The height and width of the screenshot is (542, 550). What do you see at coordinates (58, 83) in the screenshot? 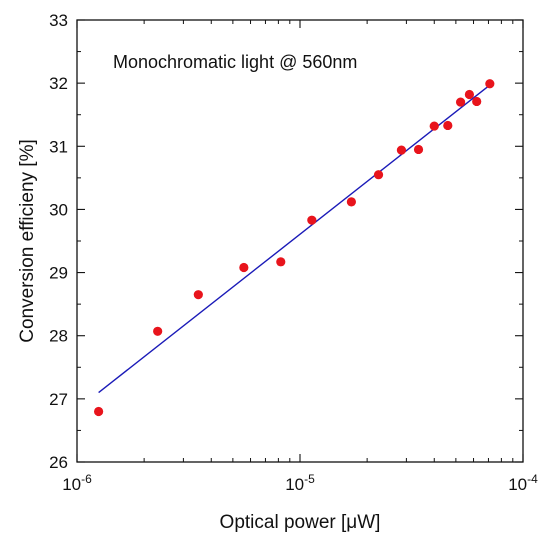
I see `y-tick-label: 32` at bounding box center [58, 83].